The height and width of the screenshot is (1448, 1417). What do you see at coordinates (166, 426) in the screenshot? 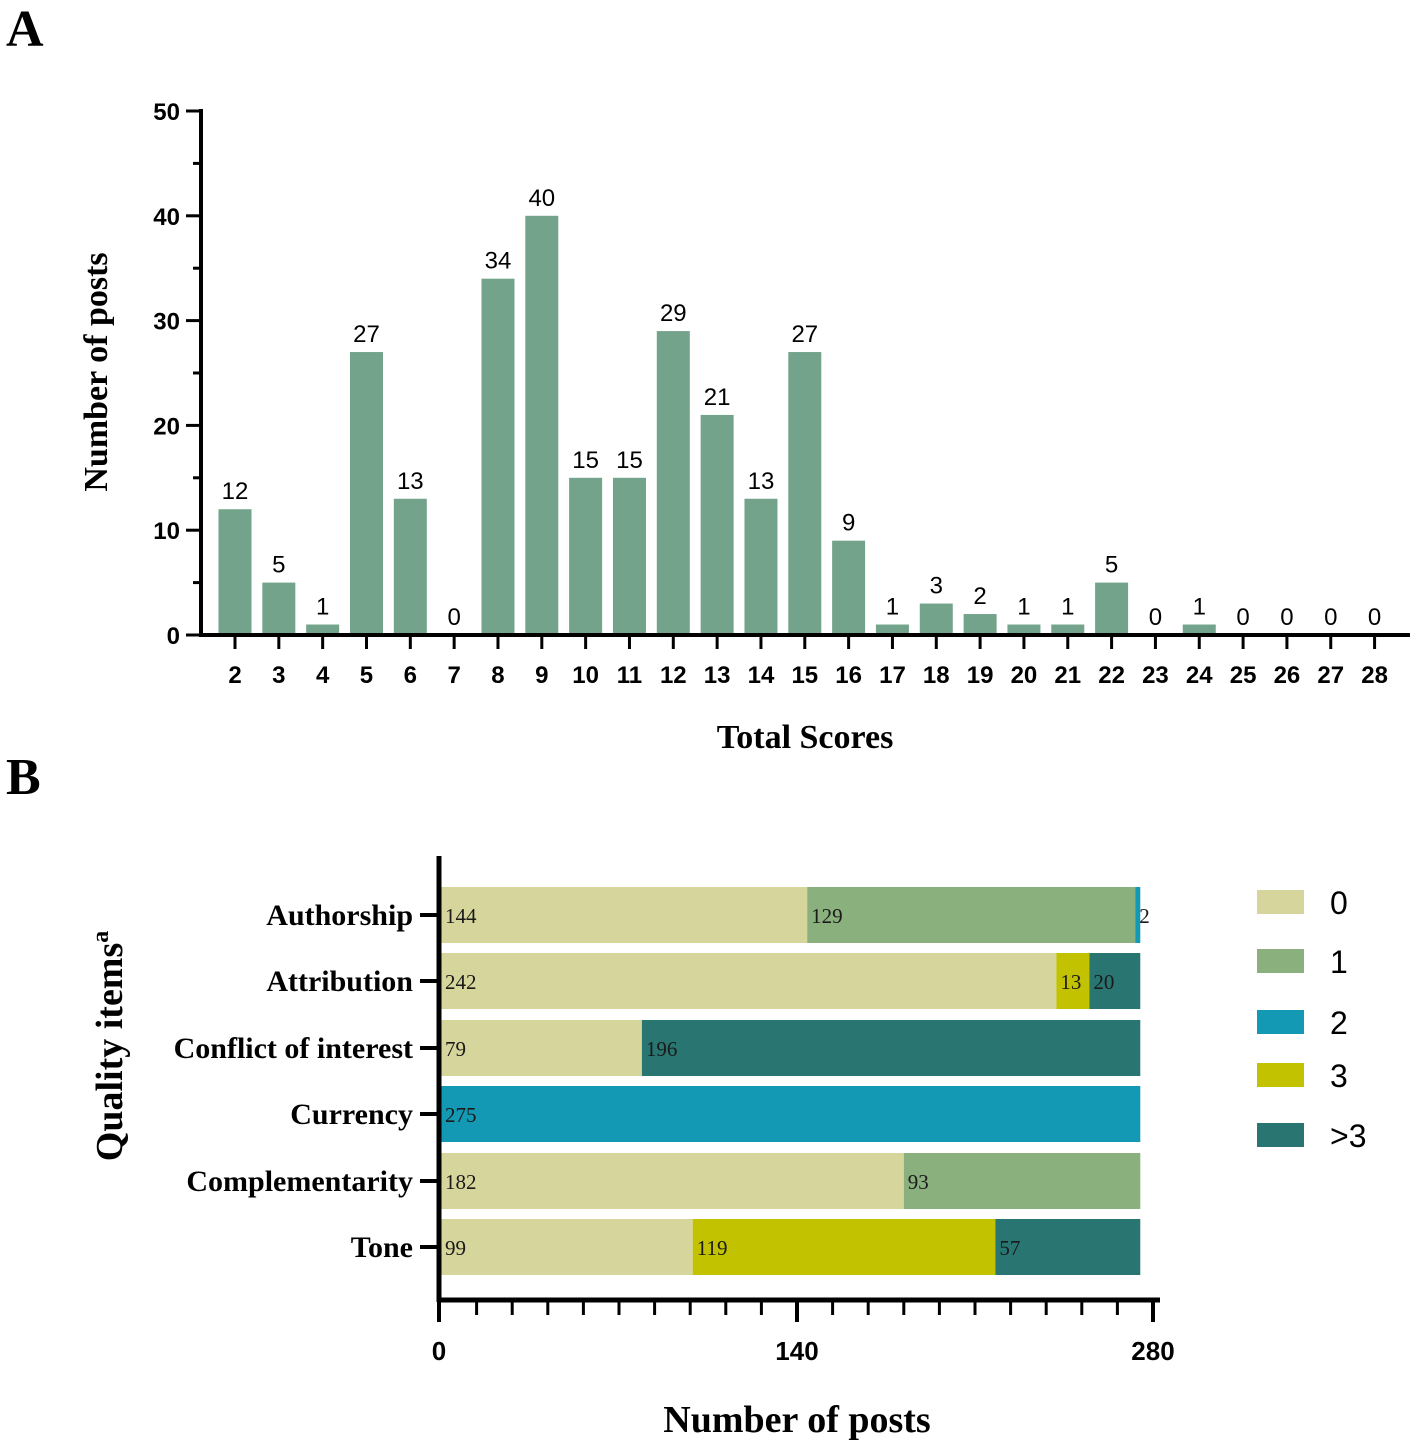
I see `y-tick-label-20: 20` at bounding box center [166, 426].